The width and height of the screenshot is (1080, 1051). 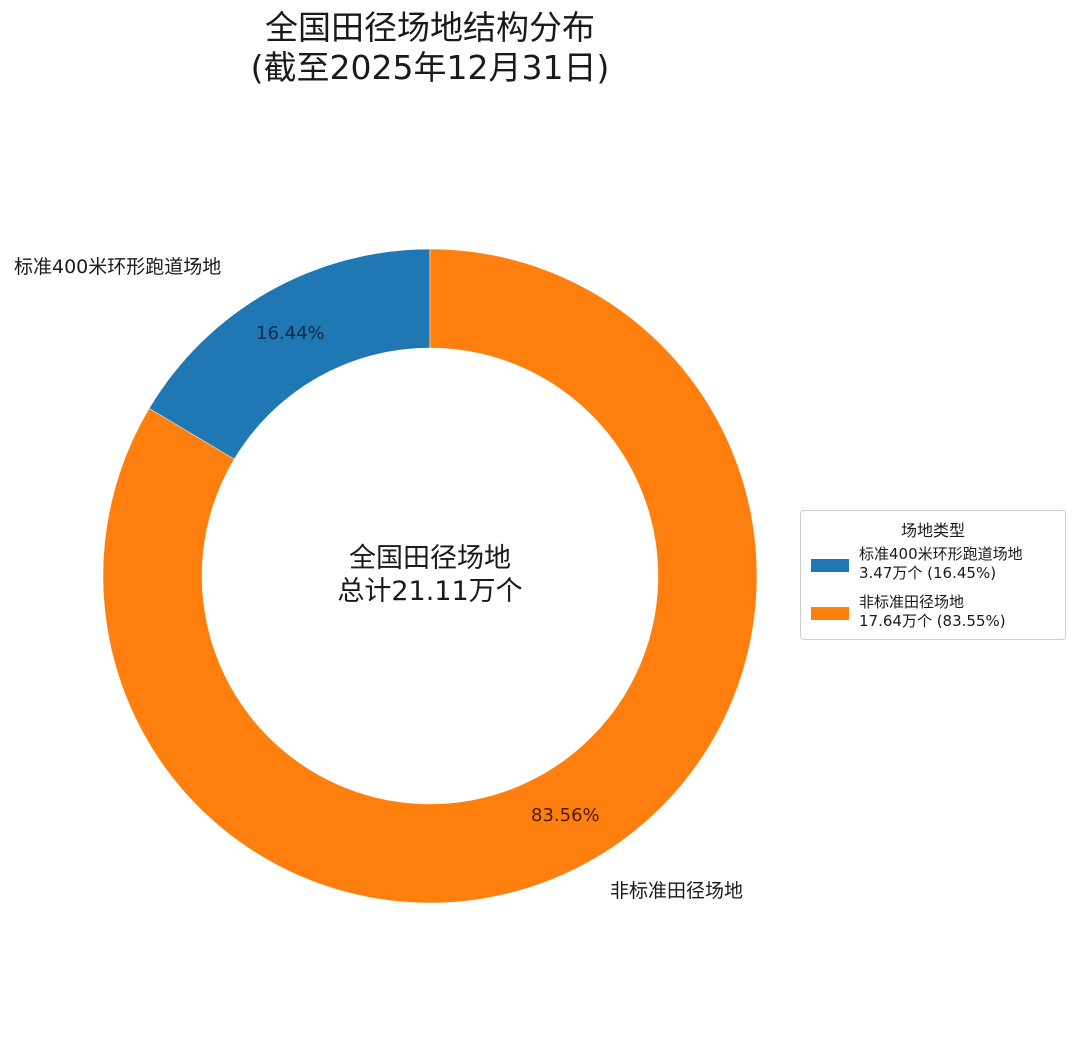 I want to click on legend-text: 标准400米环形跑道场地 3.47万个 (16.45%), so click(x=941, y=564).